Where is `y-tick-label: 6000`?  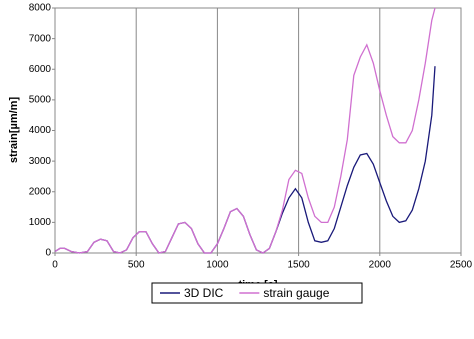 y-tick-label: 6000 is located at coordinates (40, 69).